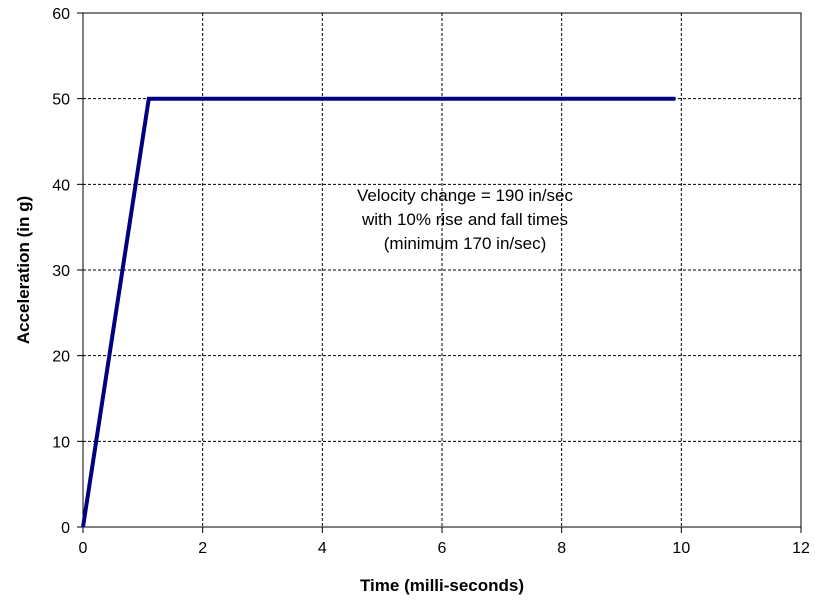 The width and height of the screenshot is (815, 607). Describe the element at coordinates (801, 548) in the screenshot. I see `x-tick-label: 12` at that location.